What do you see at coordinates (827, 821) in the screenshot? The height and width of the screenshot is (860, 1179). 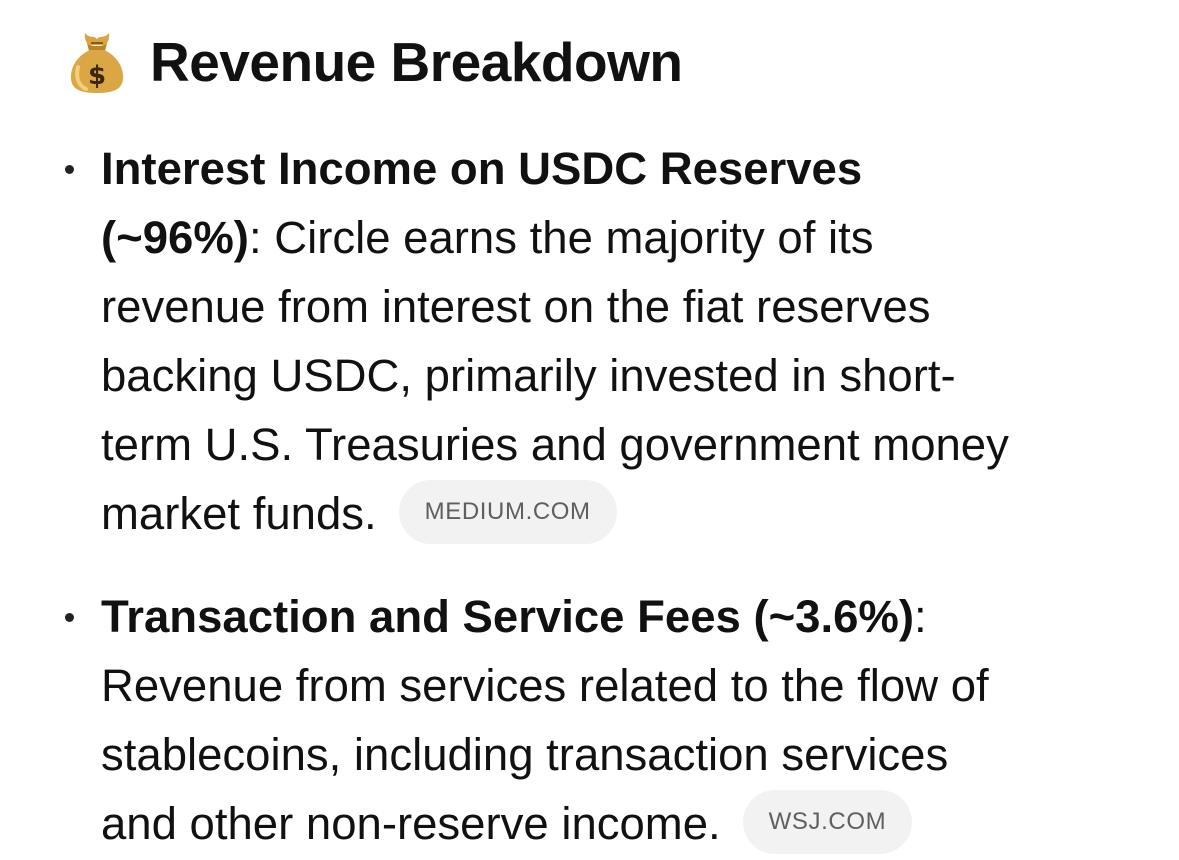 I see `source-chip-wsj: WSJ.COM` at bounding box center [827, 821].